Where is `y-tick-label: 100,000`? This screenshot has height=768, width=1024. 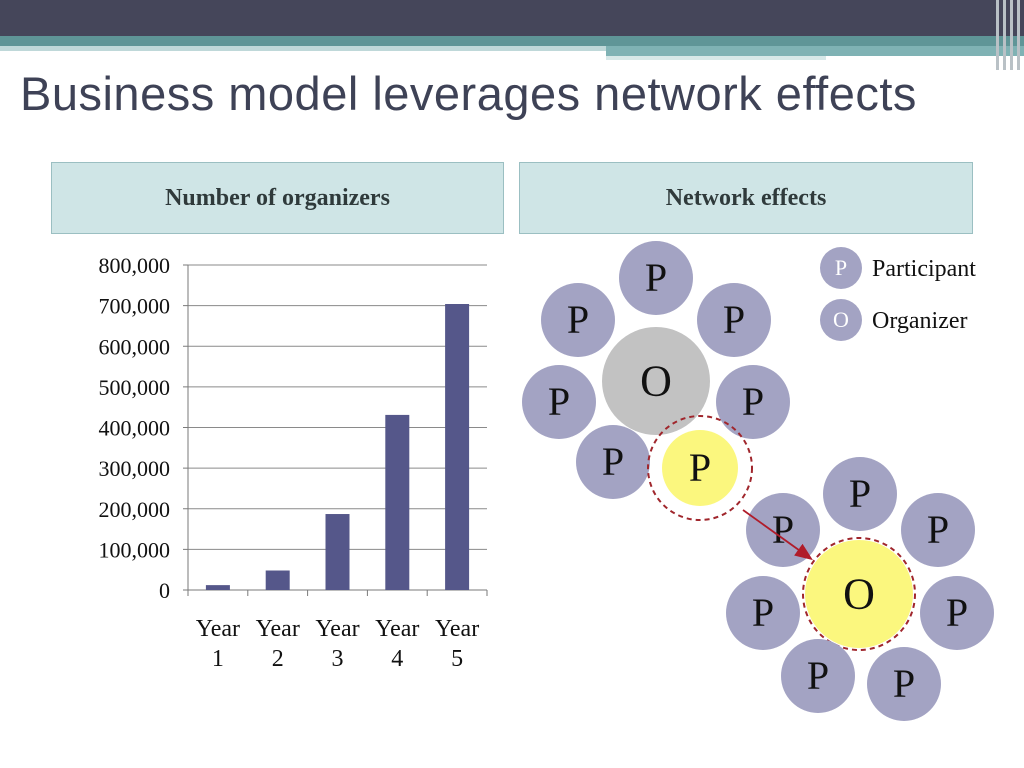
y-tick-label: 100,000 is located at coordinates (135, 549).